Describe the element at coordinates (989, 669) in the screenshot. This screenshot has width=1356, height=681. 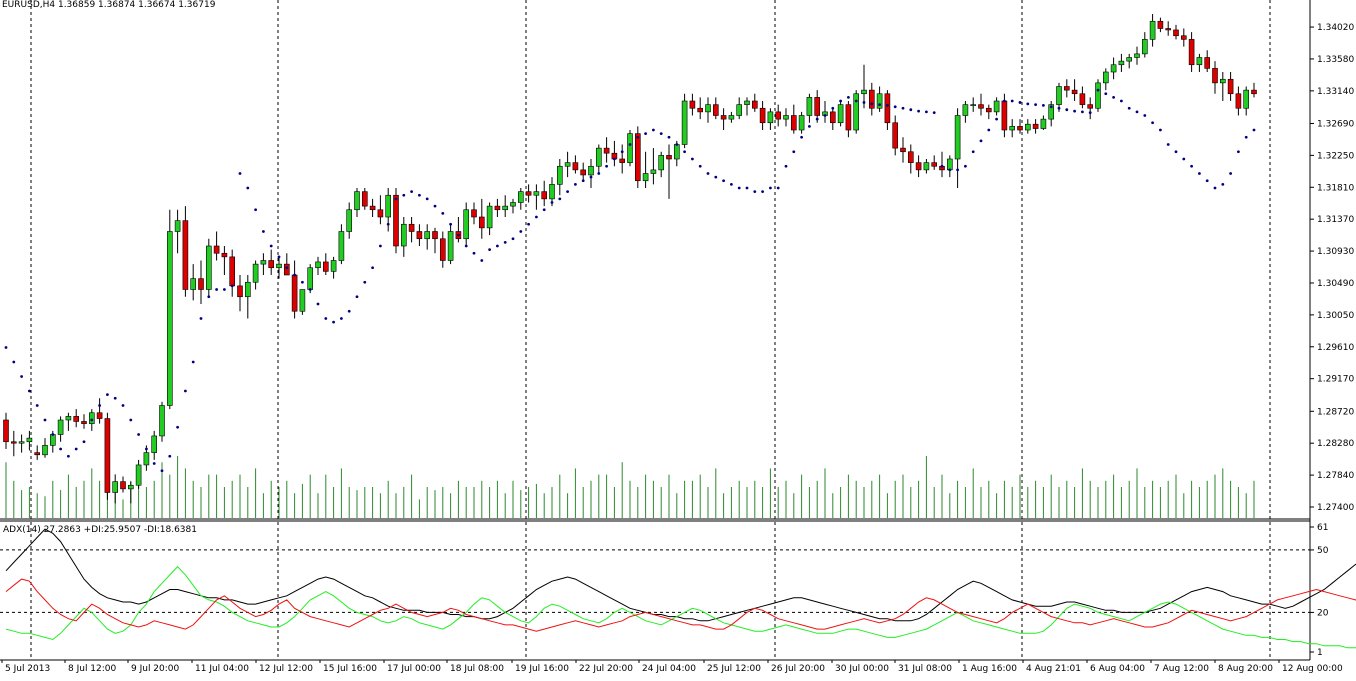
I see `time-tick-label: 1 Aug 16:00` at that location.